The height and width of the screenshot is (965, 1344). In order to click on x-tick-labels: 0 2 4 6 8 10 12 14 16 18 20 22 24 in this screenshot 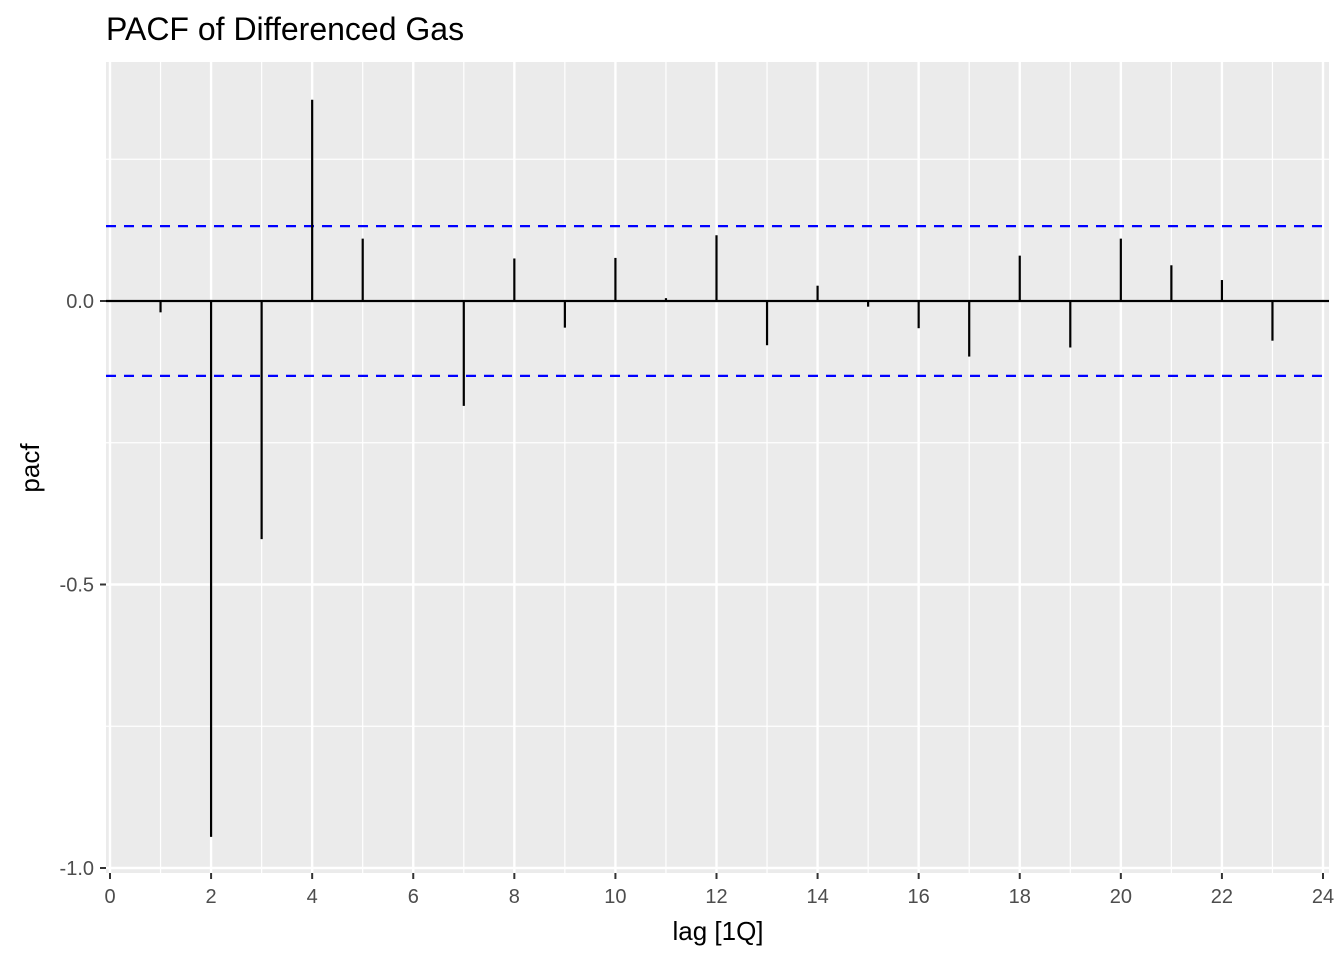, I will do `click(719, 897)`.